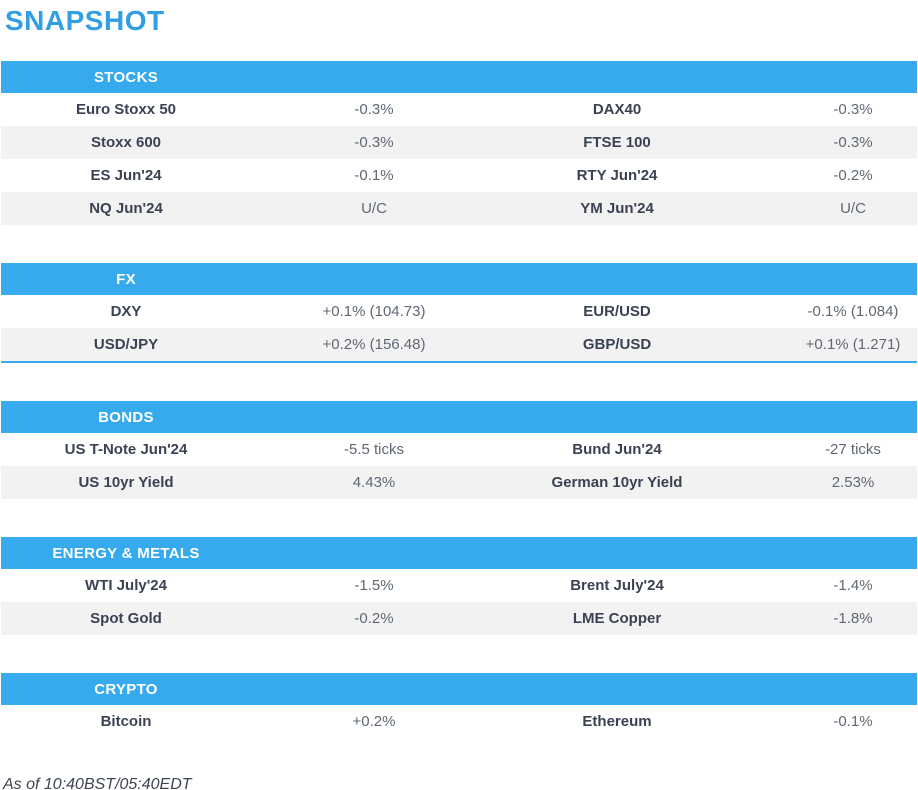 The width and height of the screenshot is (918, 790). What do you see at coordinates (459, 208) in the screenshot?
I see `table-row: NQ Jun'24 U/C YM Jun'24 U/C` at bounding box center [459, 208].